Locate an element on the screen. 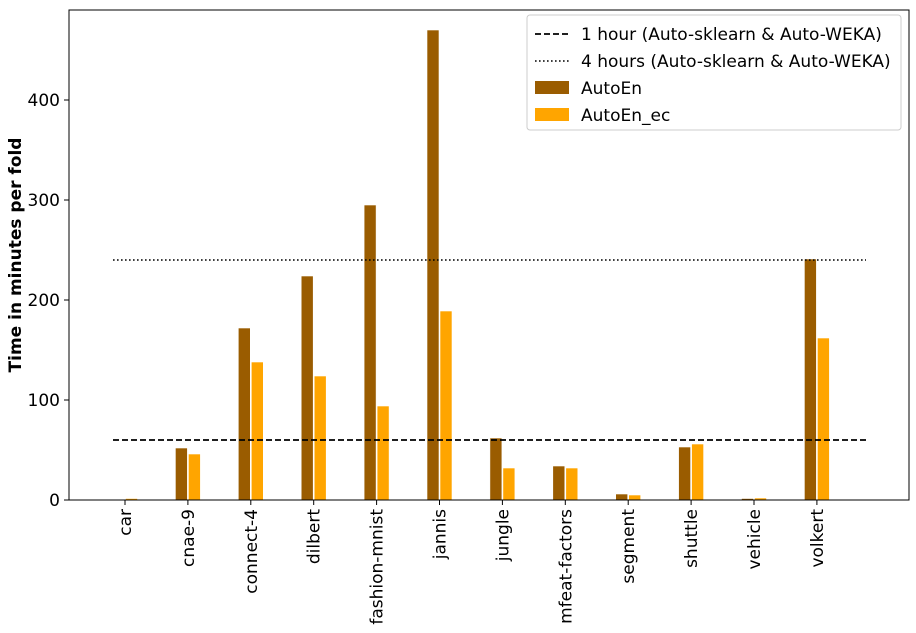 This screenshot has height=633, width=916. y-axis-title: Time in minutes per fold is located at coordinates (16, 255).